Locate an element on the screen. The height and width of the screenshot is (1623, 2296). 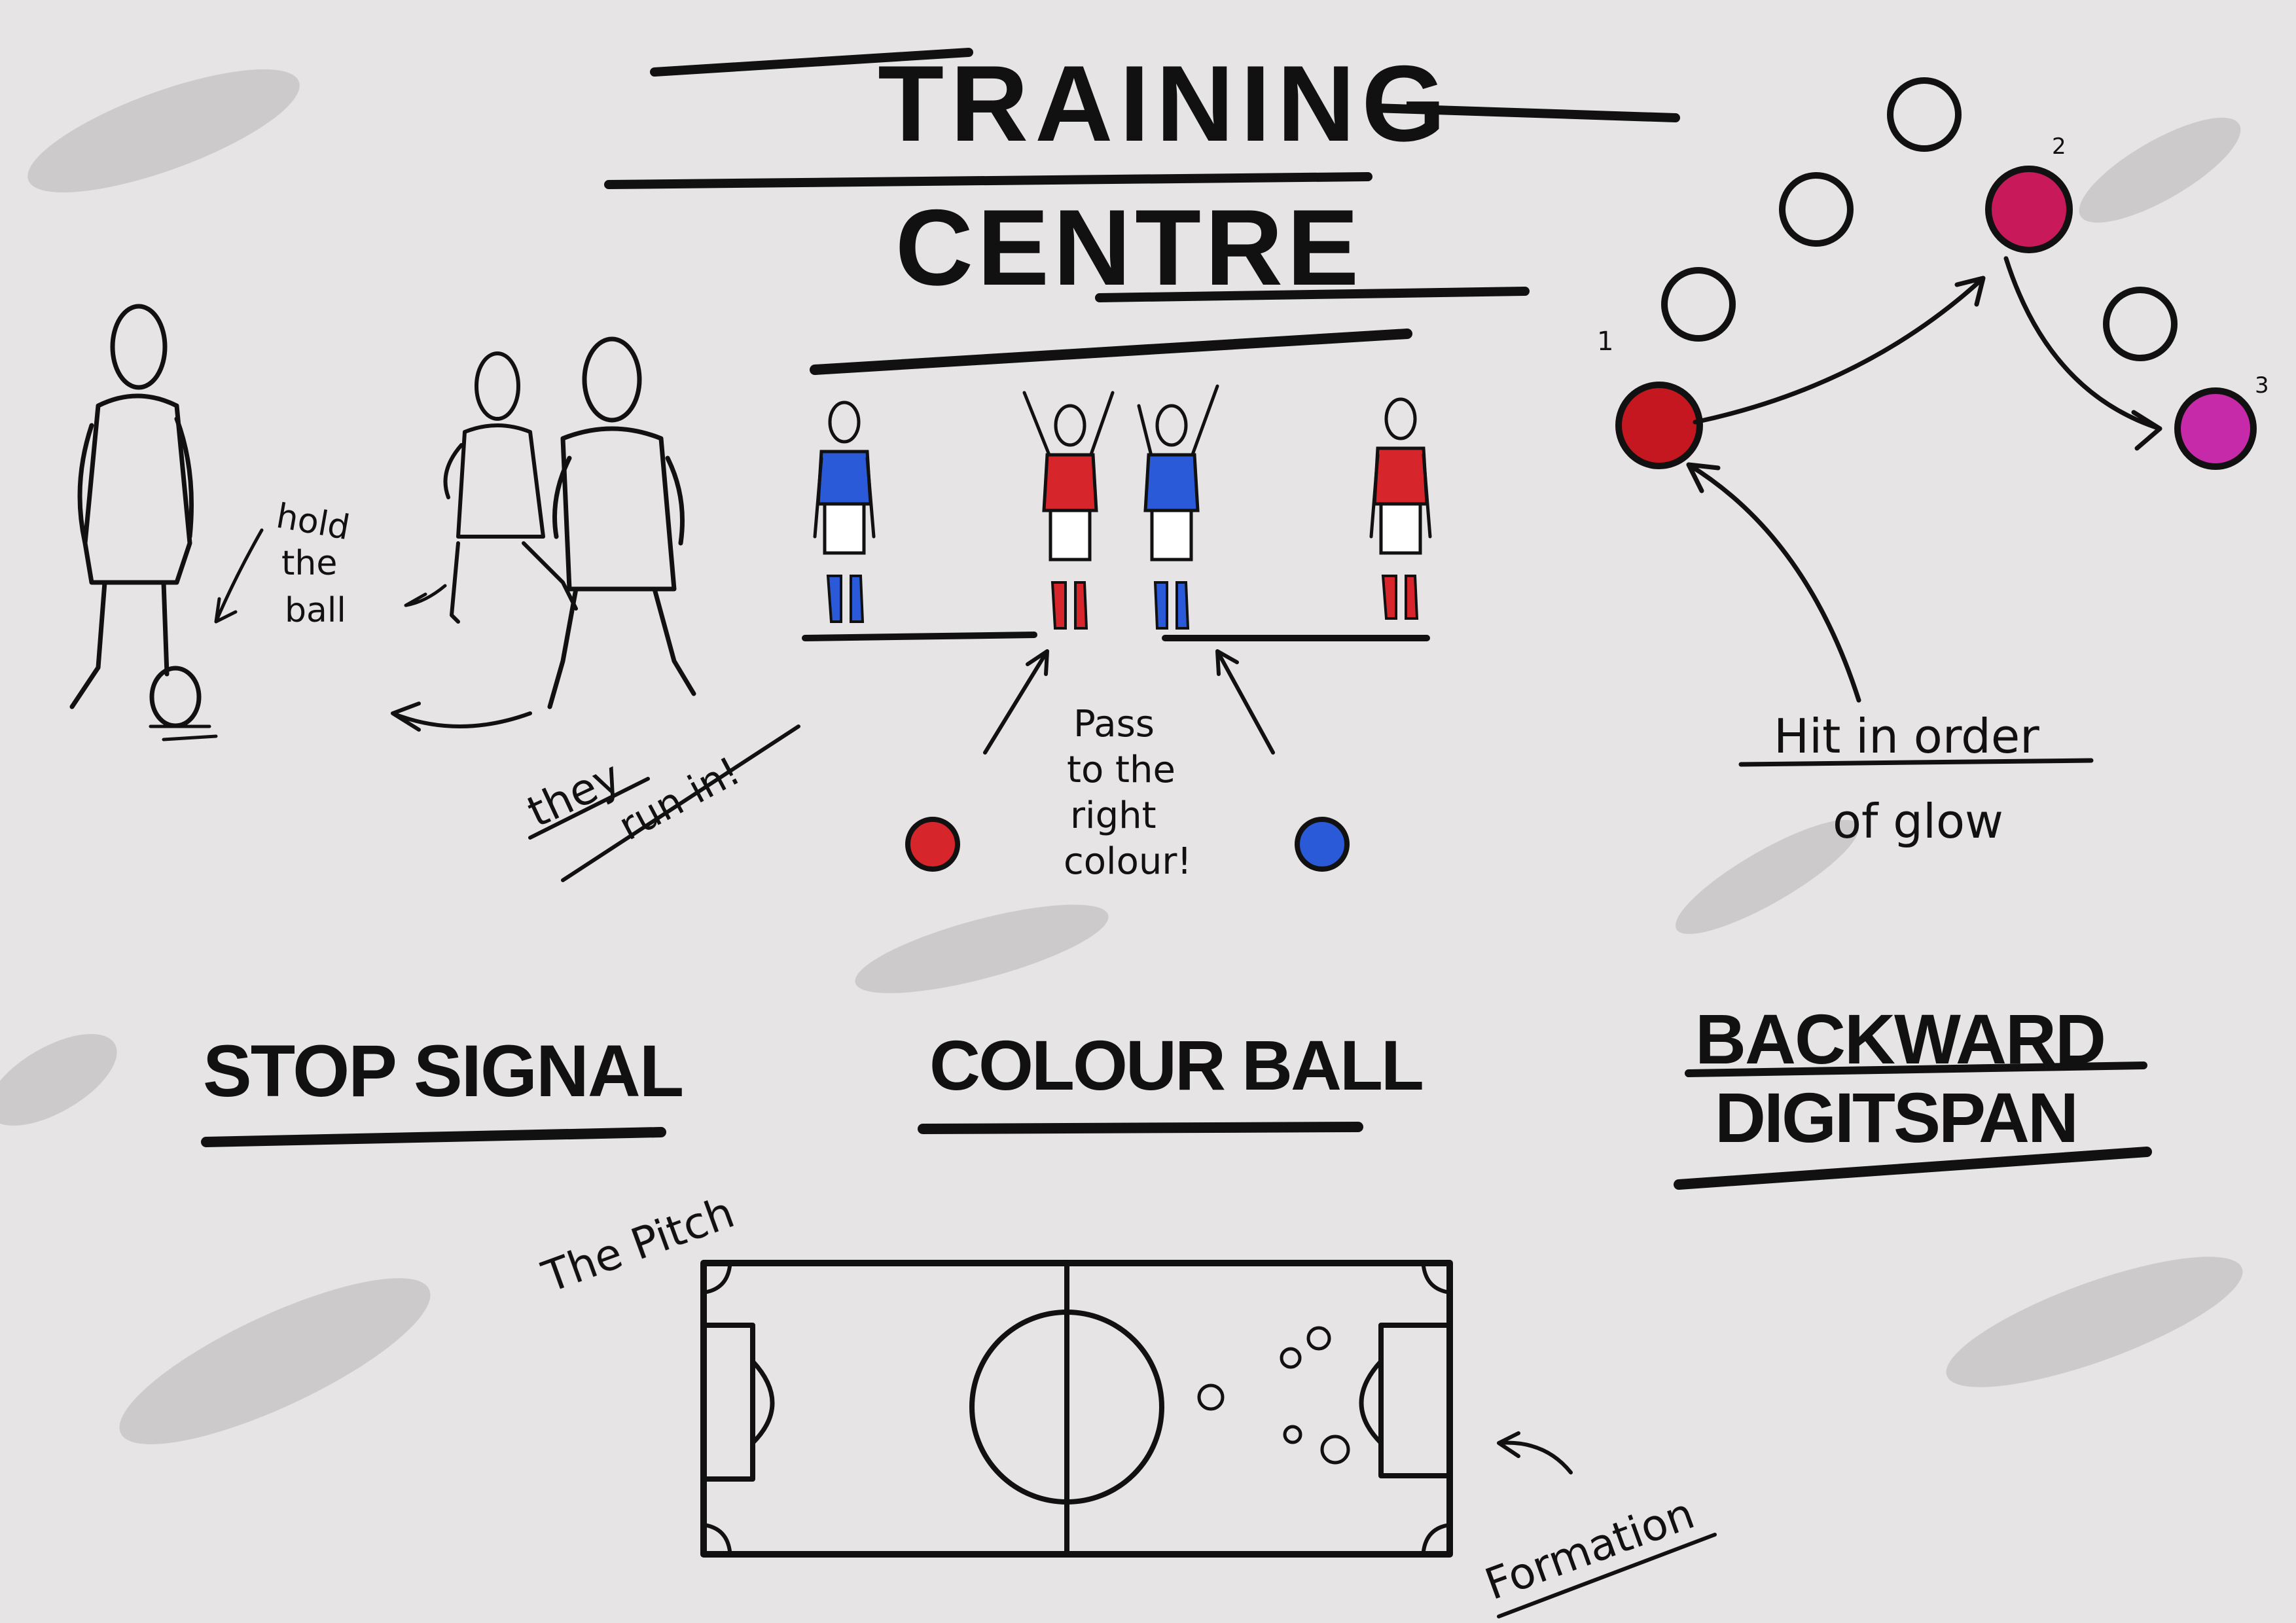
run-note-line1: they is located at coordinates (574, 794).